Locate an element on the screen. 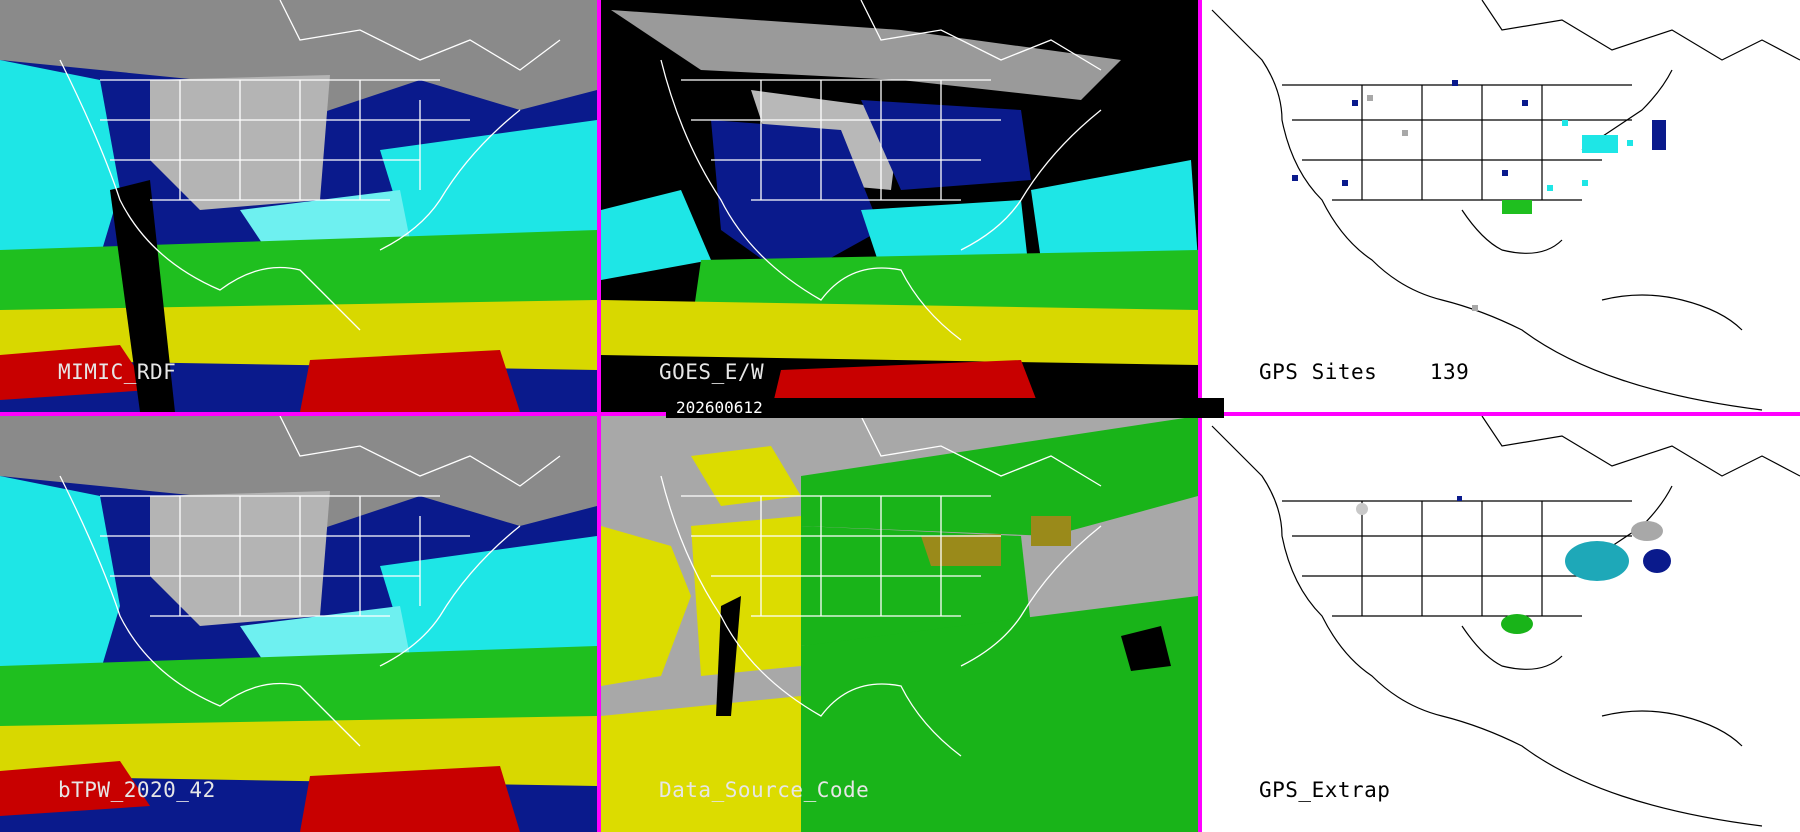 The width and height of the screenshot is (1800, 832). gps-site-markers is located at coordinates (1479, 195).